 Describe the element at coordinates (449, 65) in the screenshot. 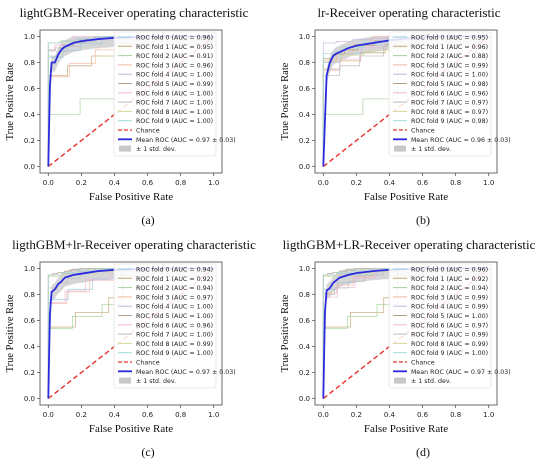

I see `legend-fold-label: ROC fold 3 (AUC = 0.99)` at that location.